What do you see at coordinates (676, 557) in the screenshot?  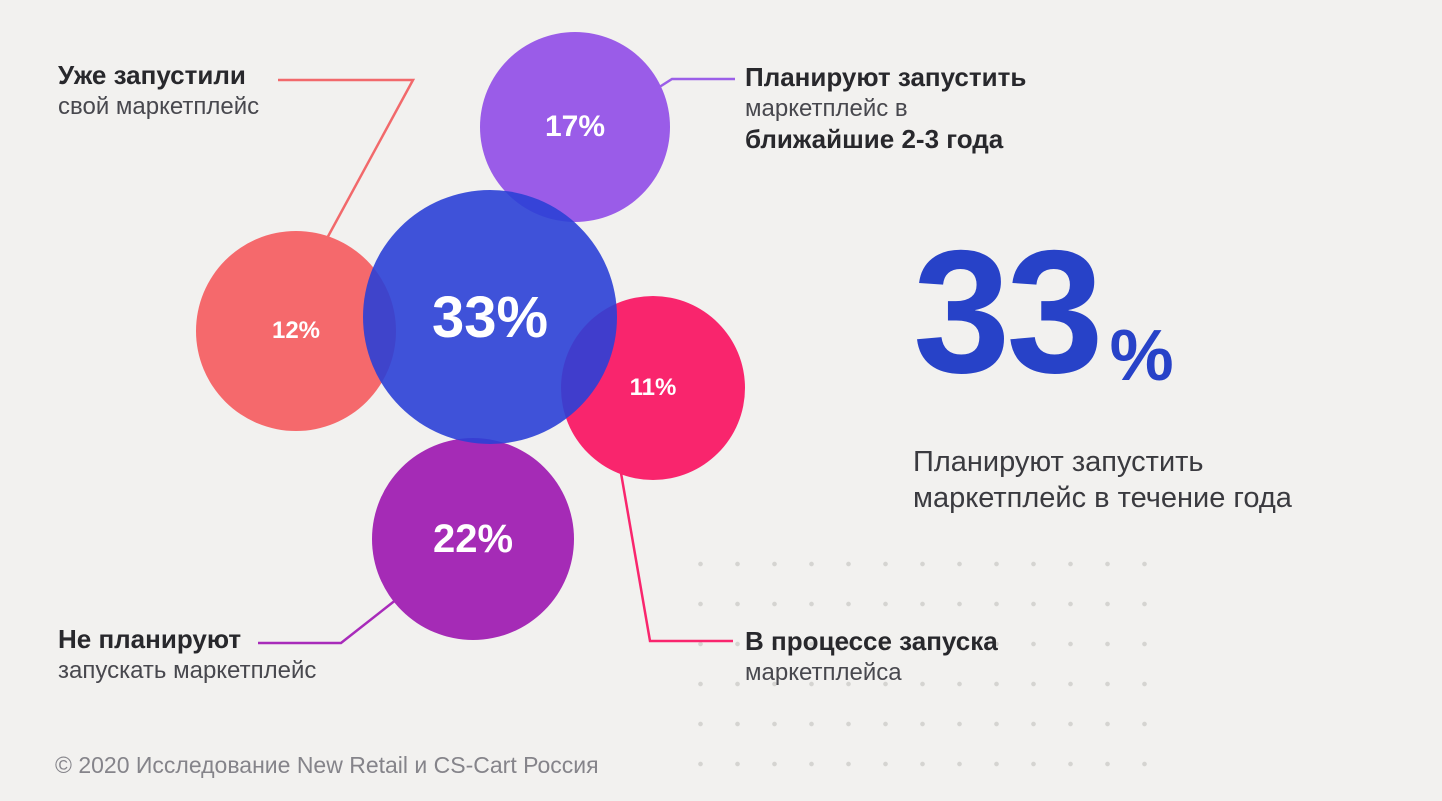 I see `connector-in-progress` at bounding box center [676, 557].